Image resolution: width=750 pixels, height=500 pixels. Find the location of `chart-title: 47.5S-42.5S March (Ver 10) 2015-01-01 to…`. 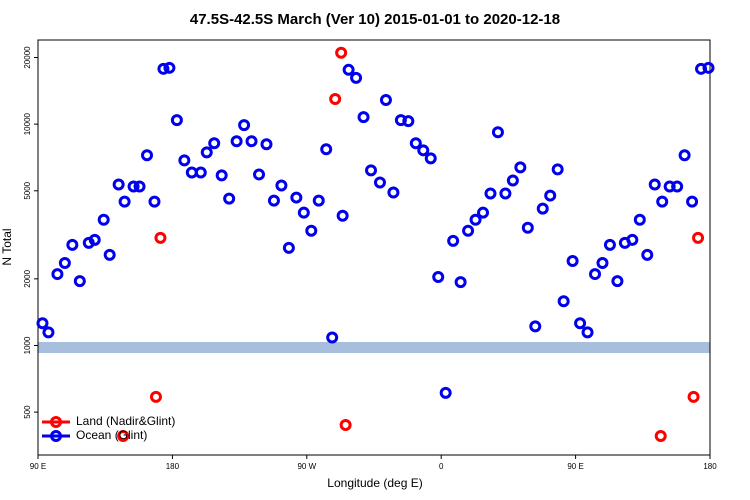

chart-title: 47.5S-42.5S March (Ver 10) 2015-01-01 to… is located at coordinates (375, 19).